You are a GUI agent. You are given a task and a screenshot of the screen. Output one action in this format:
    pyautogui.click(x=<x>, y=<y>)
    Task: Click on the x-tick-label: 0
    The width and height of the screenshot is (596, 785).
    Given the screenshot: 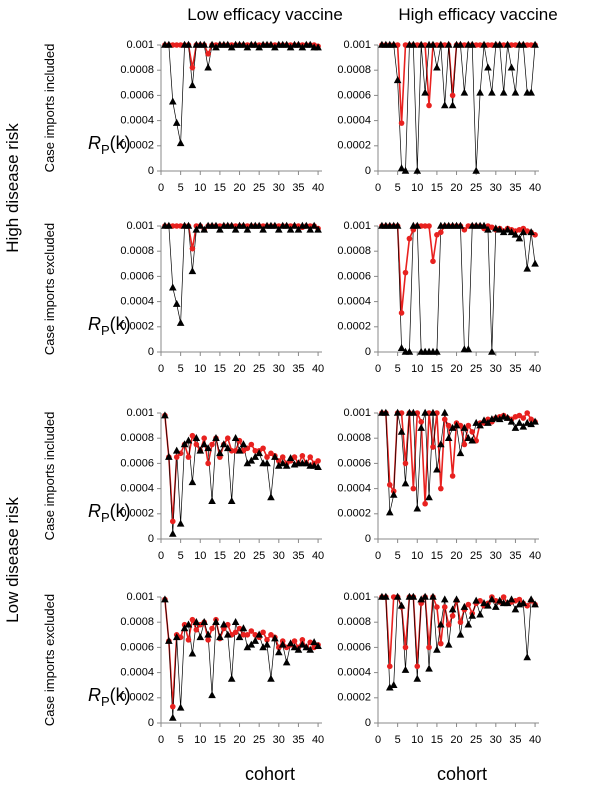 What is the action you would take?
    pyautogui.click(x=378, y=369)
    